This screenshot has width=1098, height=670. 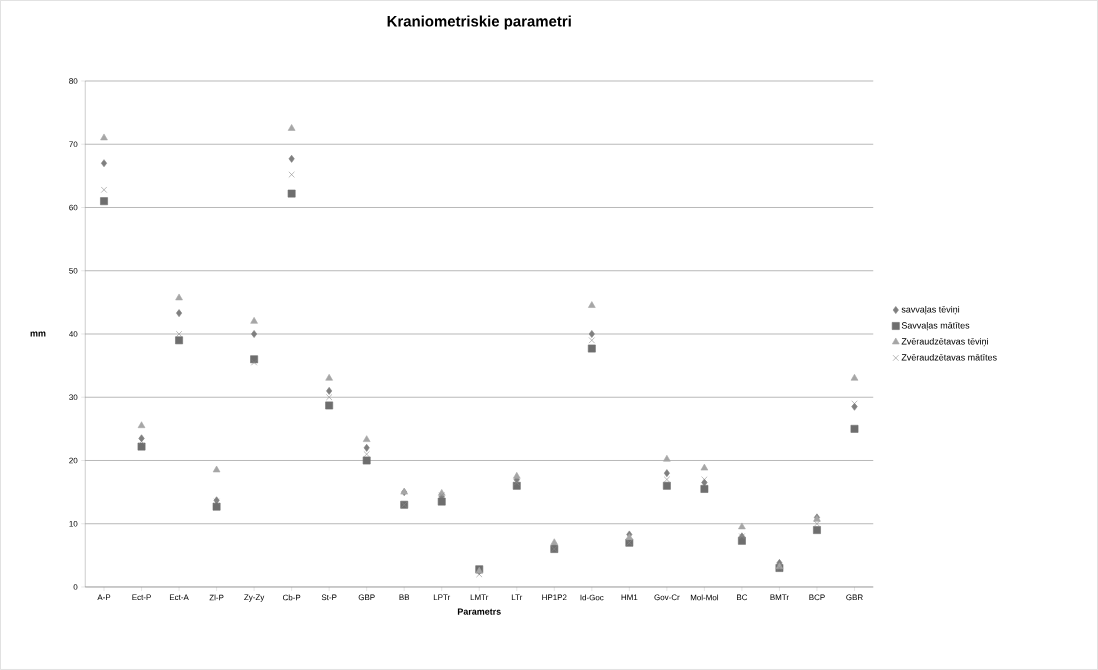 What do you see at coordinates (935, 326) in the screenshot?
I see `legend-label: Savvaļas mātītes` at bounding box center [935, 326].